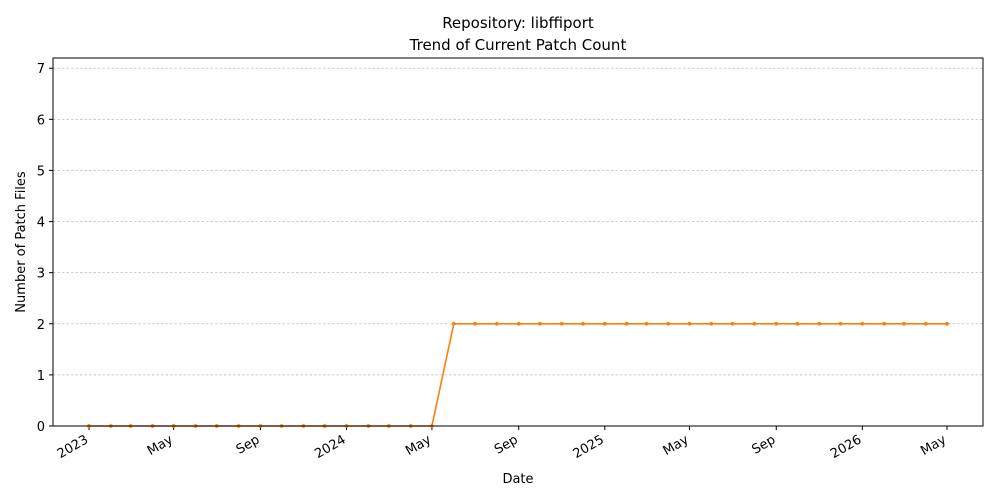  I want to click on y-tick-label: 3, so click(41, 274).